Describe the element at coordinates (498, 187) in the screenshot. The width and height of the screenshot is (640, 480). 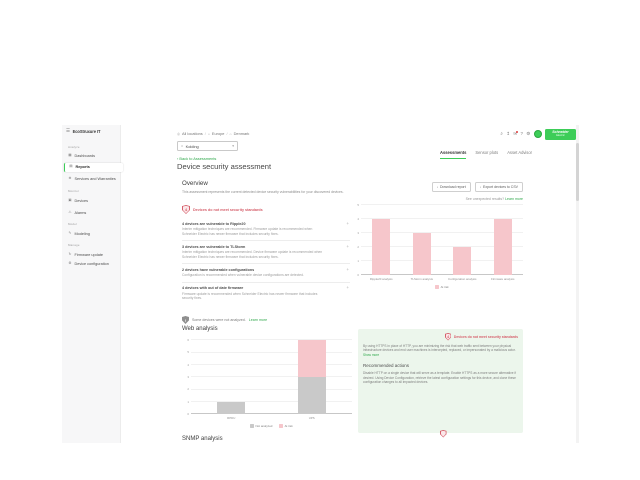
I see `export-devices-csv-button: ↓ Export devices to CSV` at that location.